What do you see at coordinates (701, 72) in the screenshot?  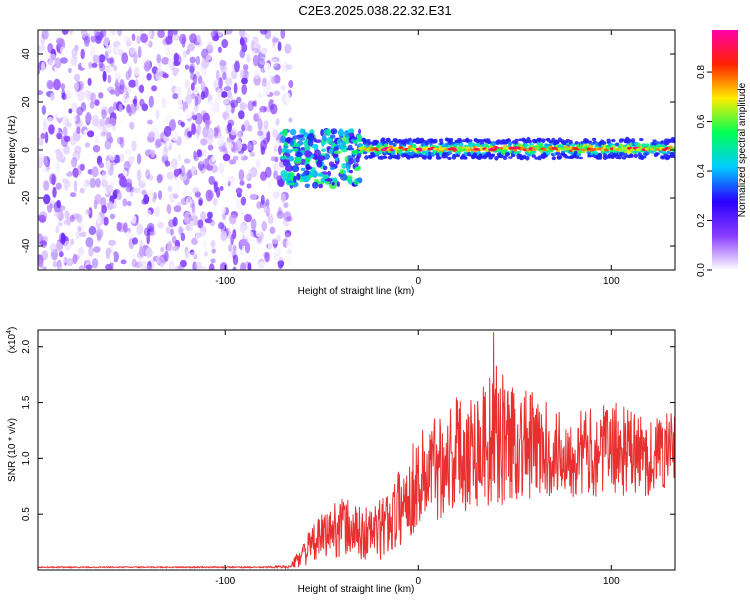 I see `colorbar-tick-label: 0.8` at bounding box center [701, 72].